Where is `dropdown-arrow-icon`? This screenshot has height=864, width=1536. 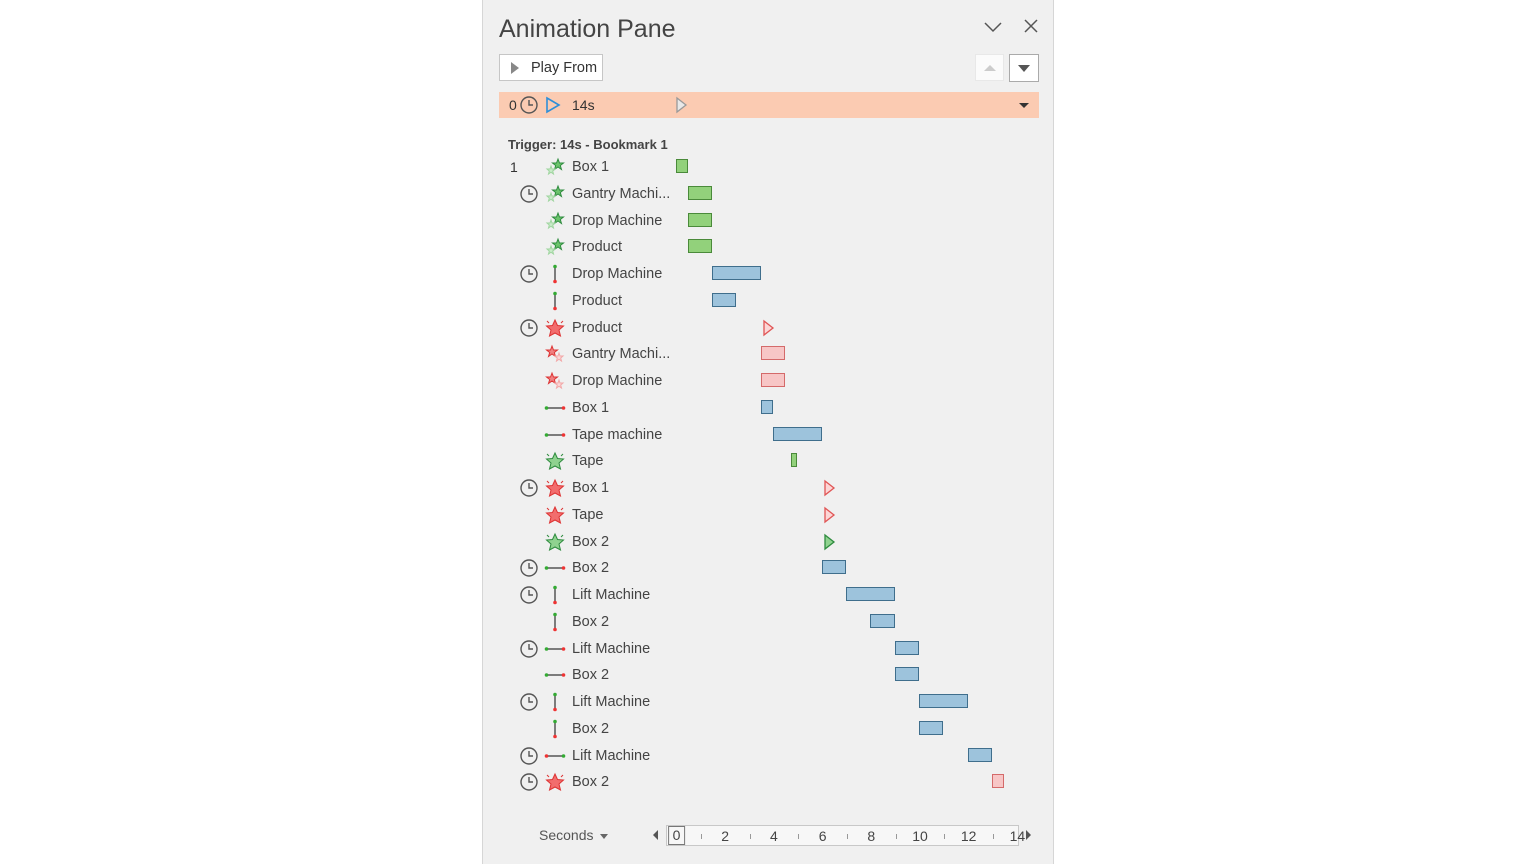 dropdown-arrow-icon is located at coordinates (1024, 105).